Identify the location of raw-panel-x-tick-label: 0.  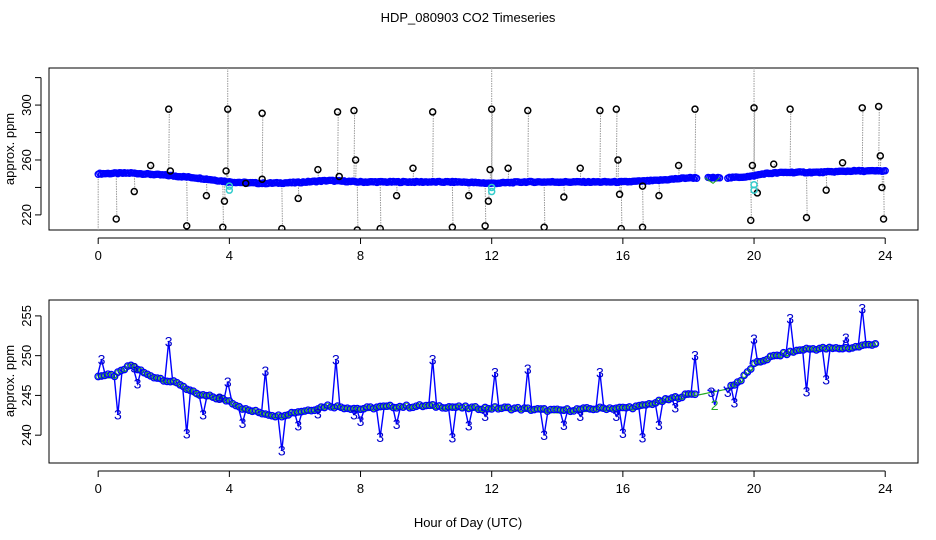
(98, 255).